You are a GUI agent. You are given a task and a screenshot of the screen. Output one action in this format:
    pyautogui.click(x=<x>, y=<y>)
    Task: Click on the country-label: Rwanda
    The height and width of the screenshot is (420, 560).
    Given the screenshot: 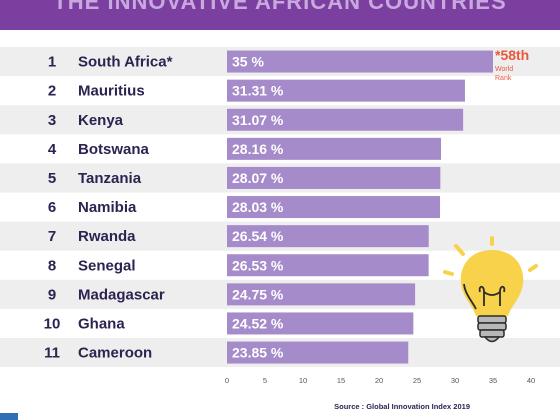 What is the action you would take?
    pyautogui.click(x=107, y=236)
    